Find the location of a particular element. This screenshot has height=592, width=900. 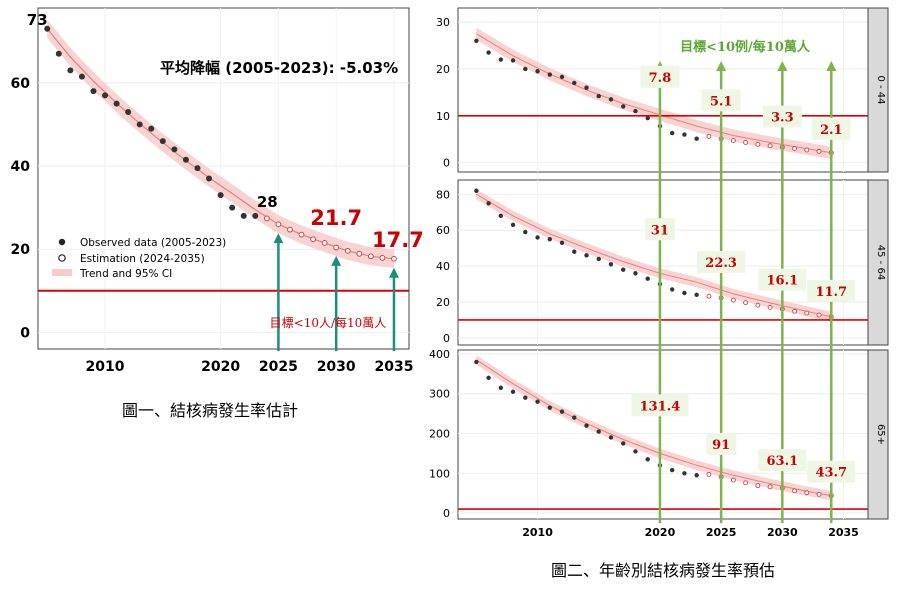

facet-age_0_44: 0 10 20 30 0 - 44 is located at coordinates (662, 90).